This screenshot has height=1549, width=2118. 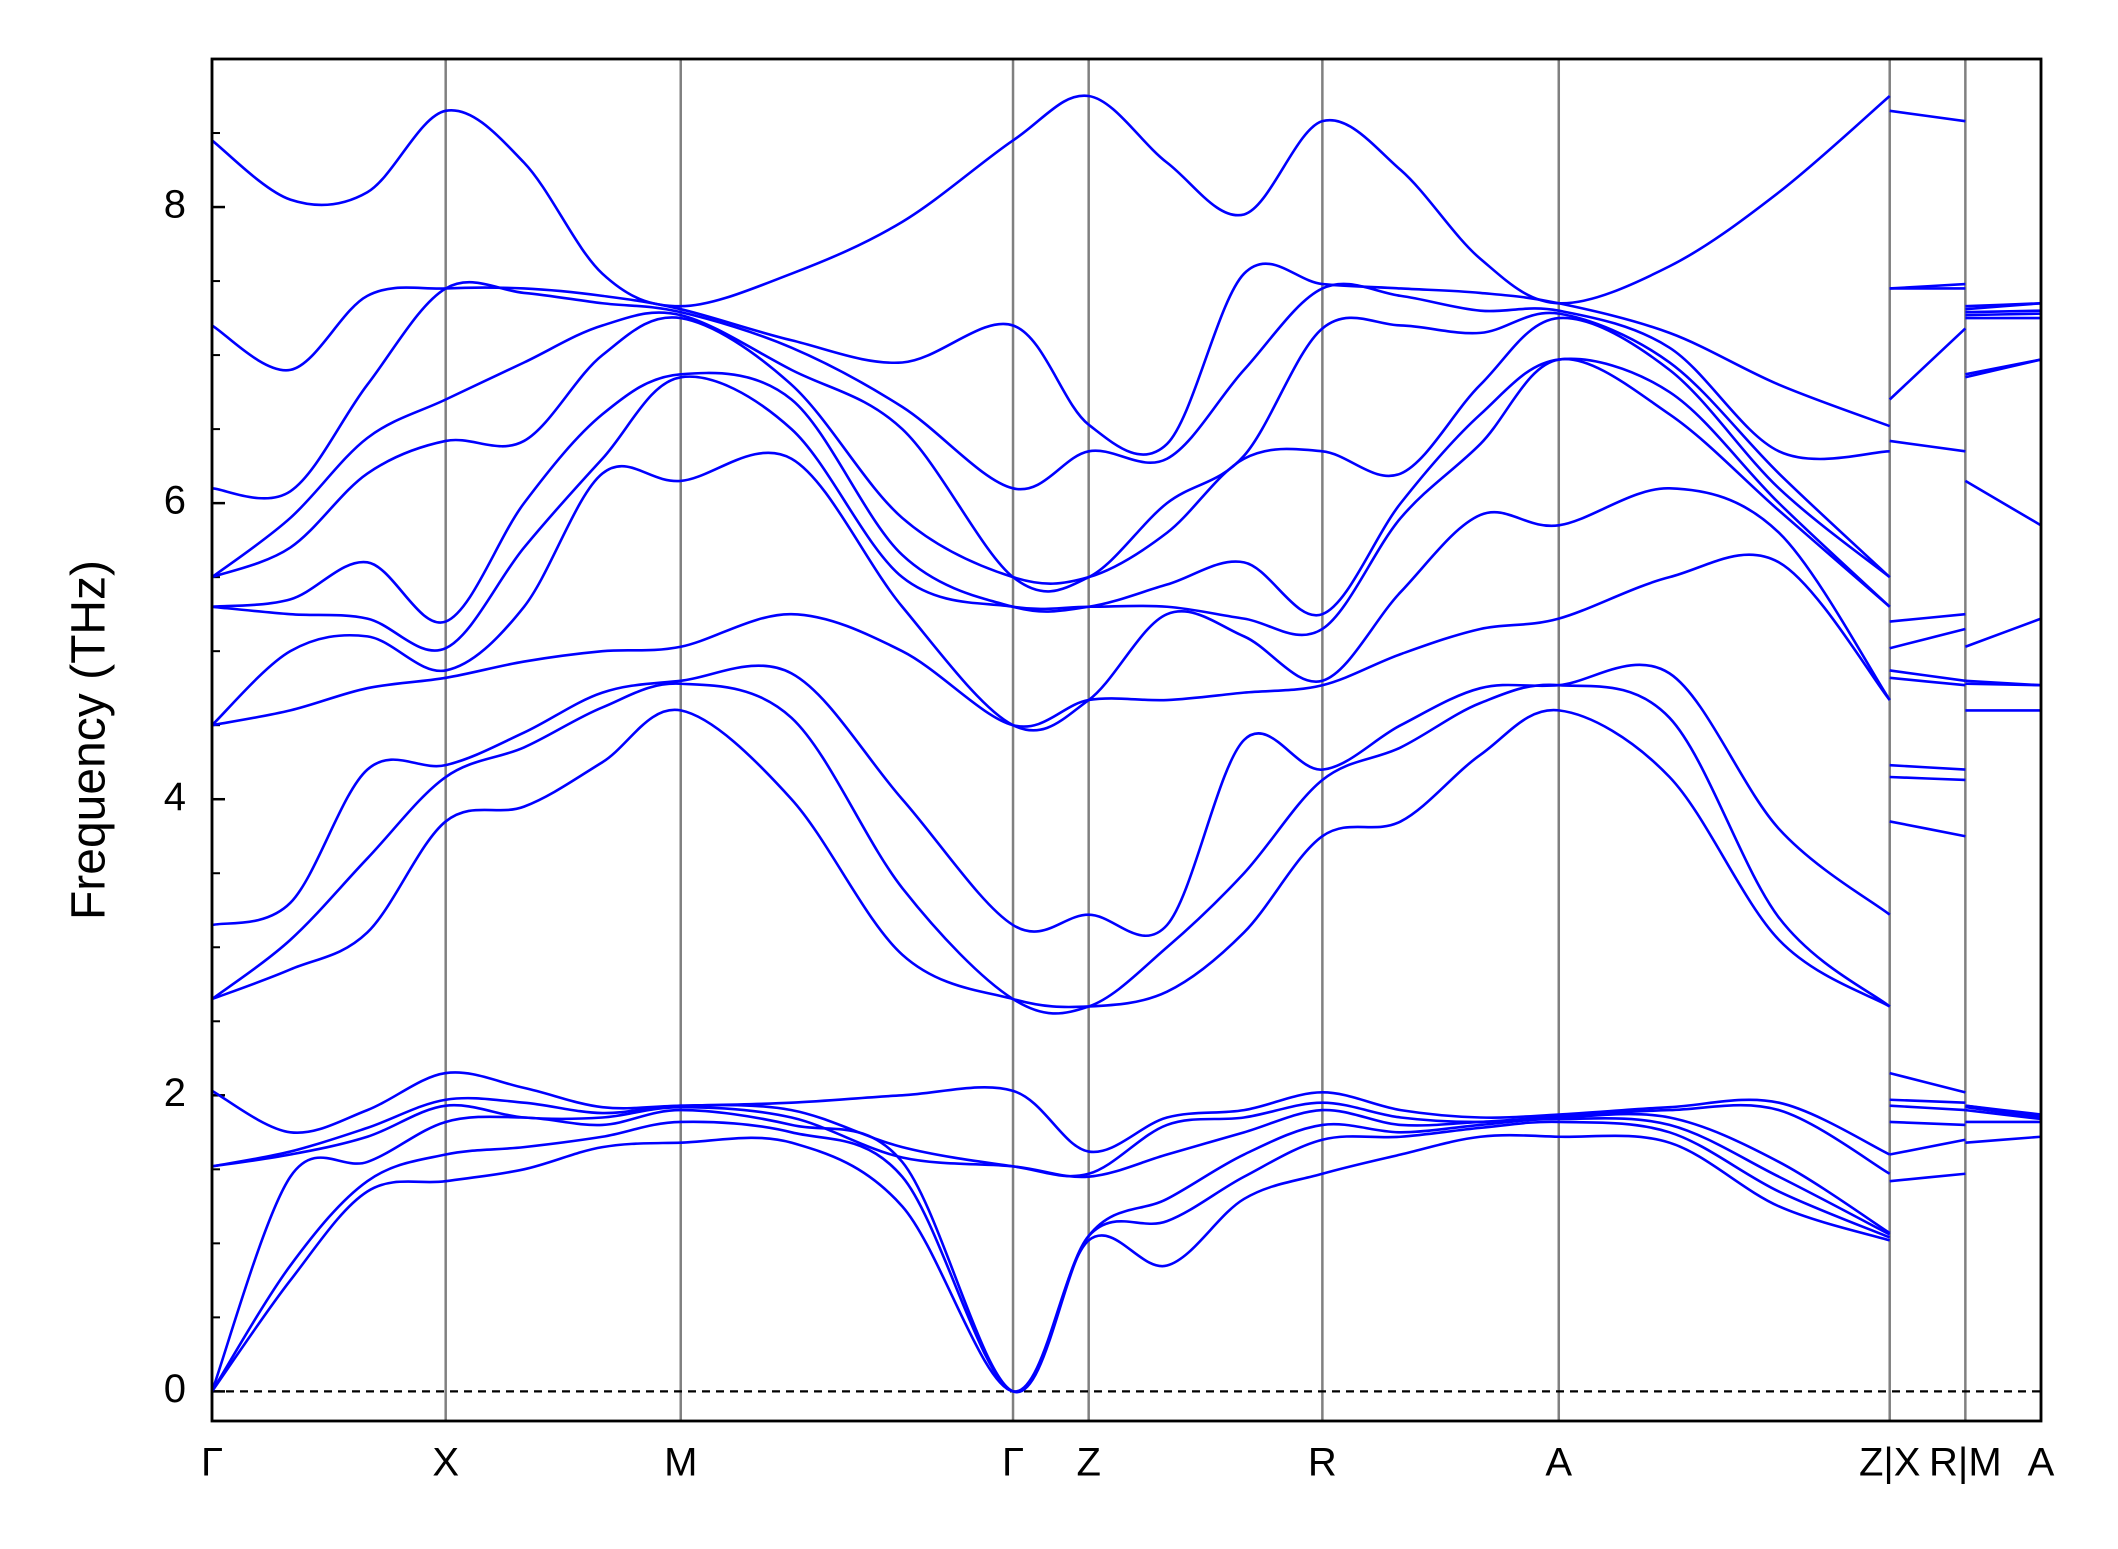 I want to click on y-tick-label: 6, so click(x=175, y=501).